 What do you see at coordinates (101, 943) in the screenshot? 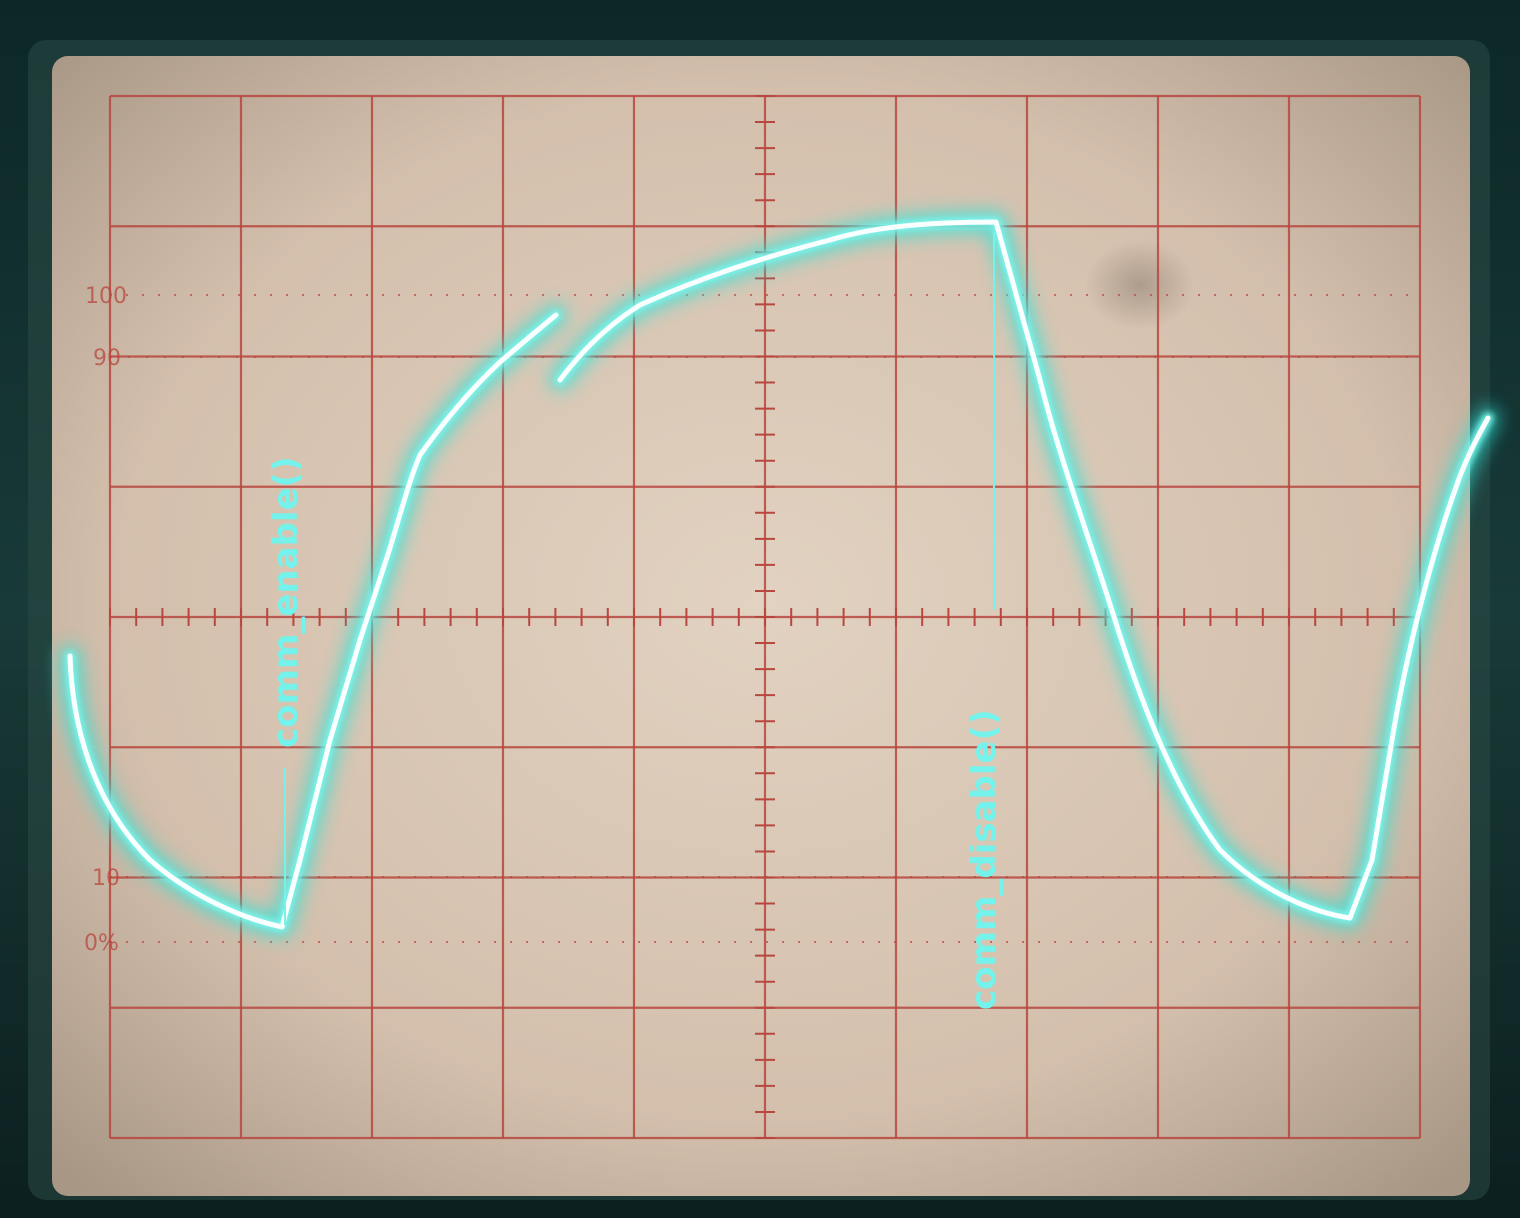
I see `scale-label: 0%` at bounding box center [101, 943].